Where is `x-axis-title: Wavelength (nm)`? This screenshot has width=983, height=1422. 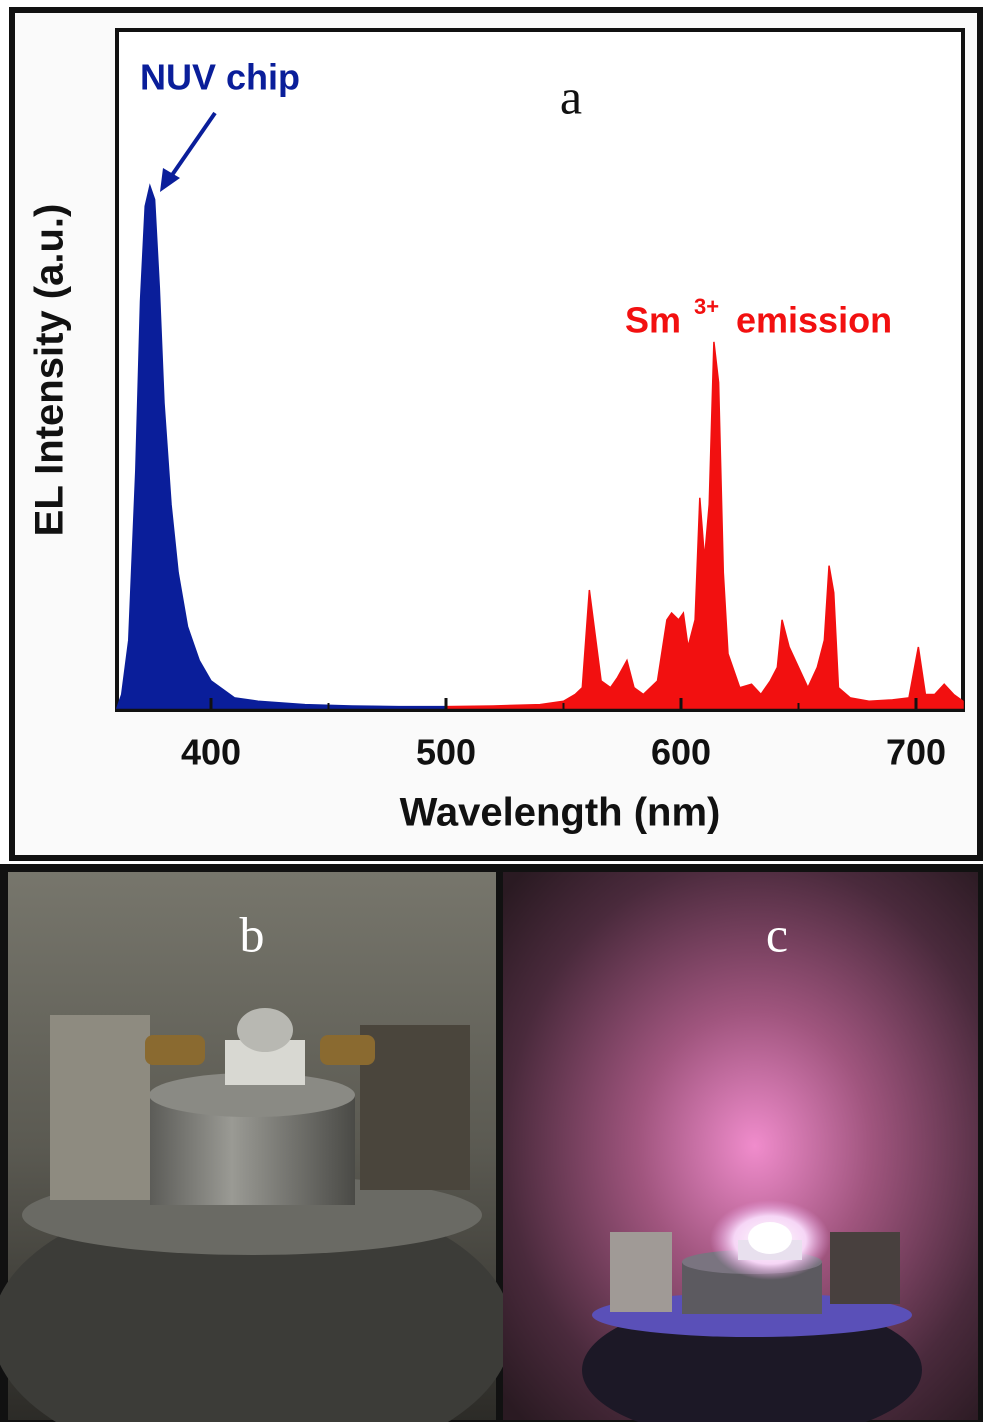 x-axis-title: Wavelength (nm) is located at coordinates (560, 813).